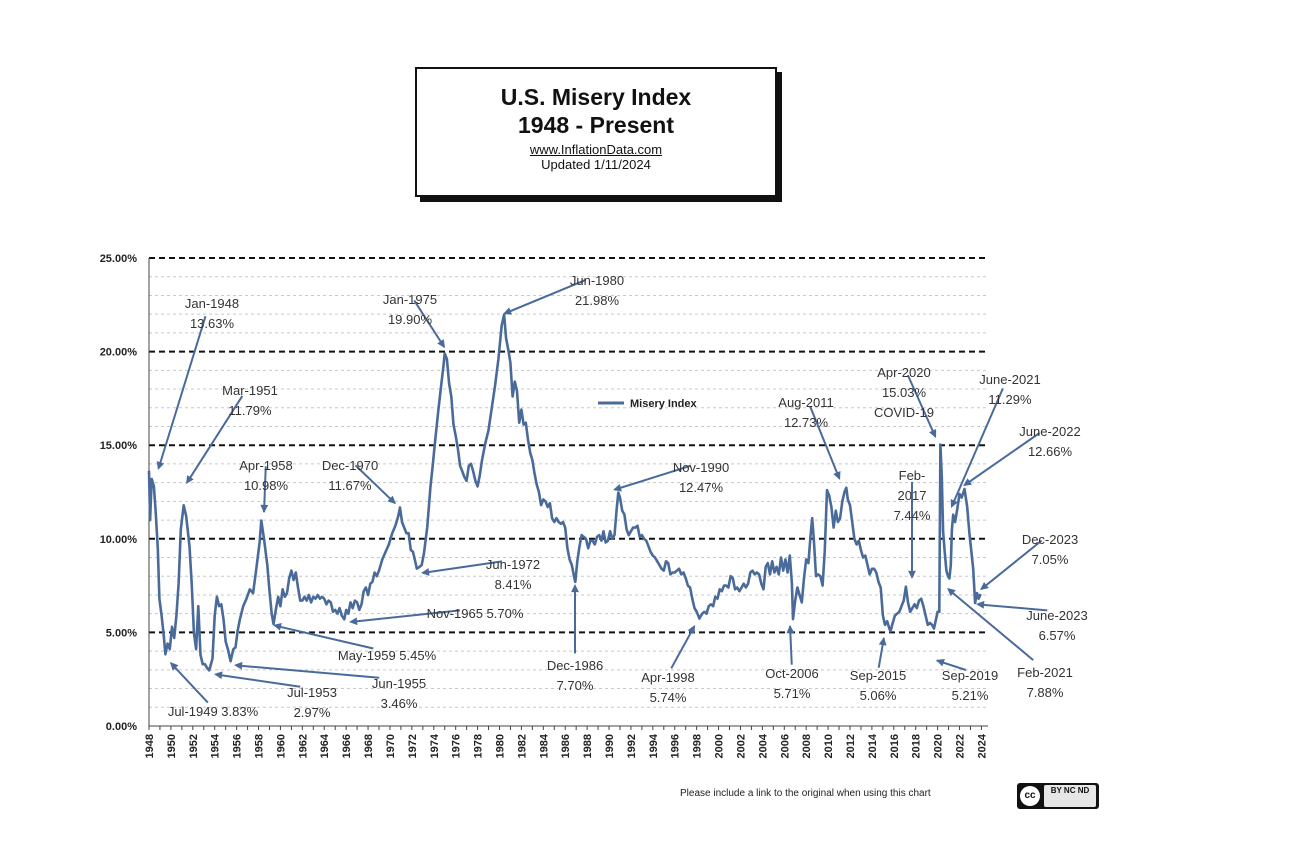 This screenshot has height=853, width=1290. What do you see at coordinates (391, 746) in the screenshot?
I see `x-tick-label: 1970` at bounding box center [391, 746].